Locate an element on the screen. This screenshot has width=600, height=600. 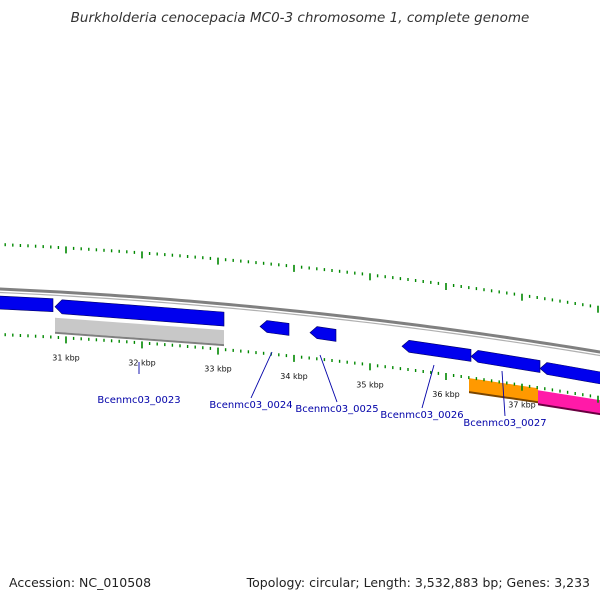
pseudogene-edge is located at coordinates (139, 339).